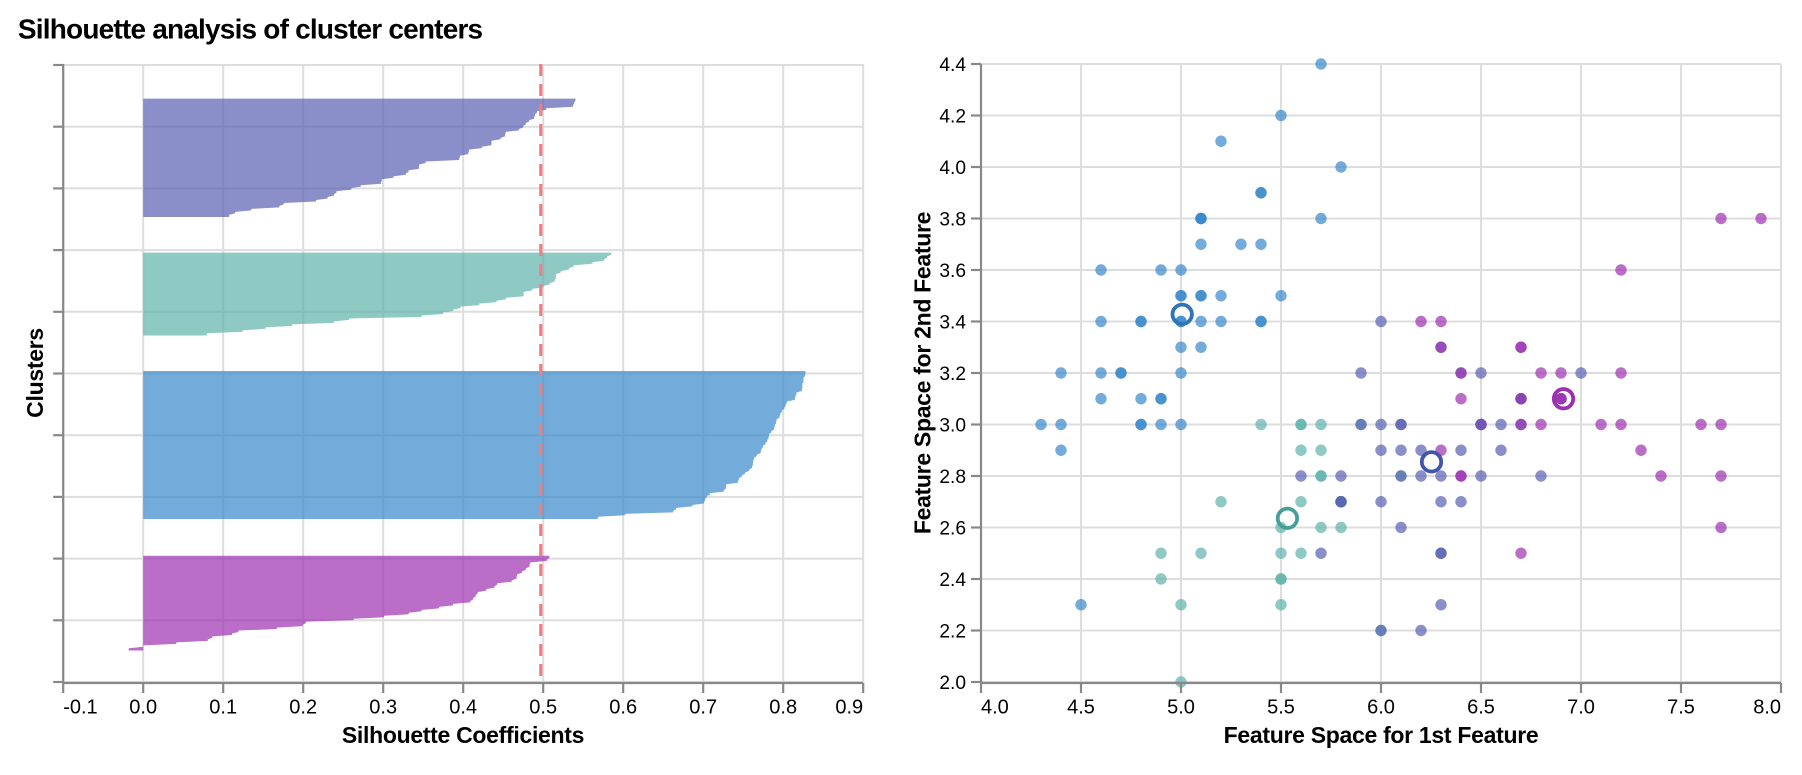 The height and width of the screenshot is (775, 1802). Describe the element at coordinates (952, 426) in the screenshot. I see `svg-text: 3.0` at that location.